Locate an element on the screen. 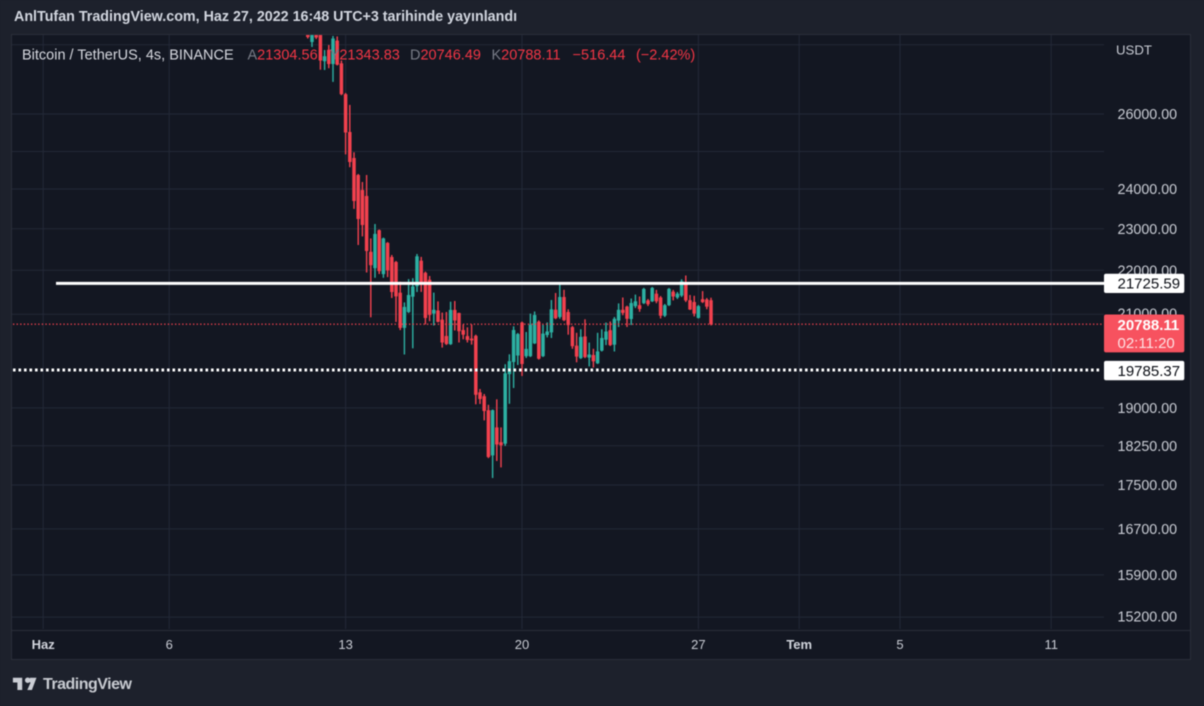 Image resolution: width=1204 pixels, height=706 pixels. svg-text: 5 is located at coordinates (899, 644).